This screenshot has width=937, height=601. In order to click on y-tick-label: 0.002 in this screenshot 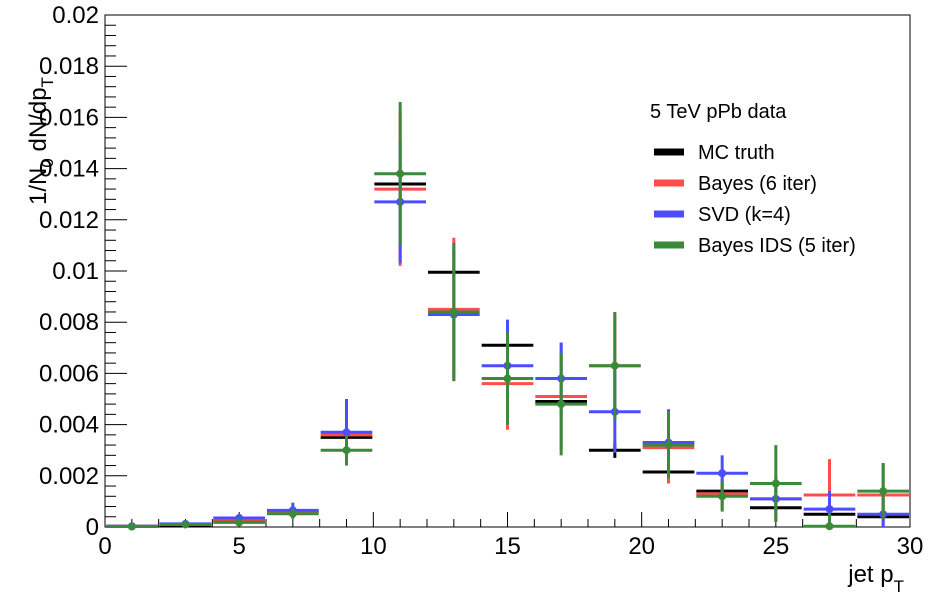, I will do `click(69, 476)`.